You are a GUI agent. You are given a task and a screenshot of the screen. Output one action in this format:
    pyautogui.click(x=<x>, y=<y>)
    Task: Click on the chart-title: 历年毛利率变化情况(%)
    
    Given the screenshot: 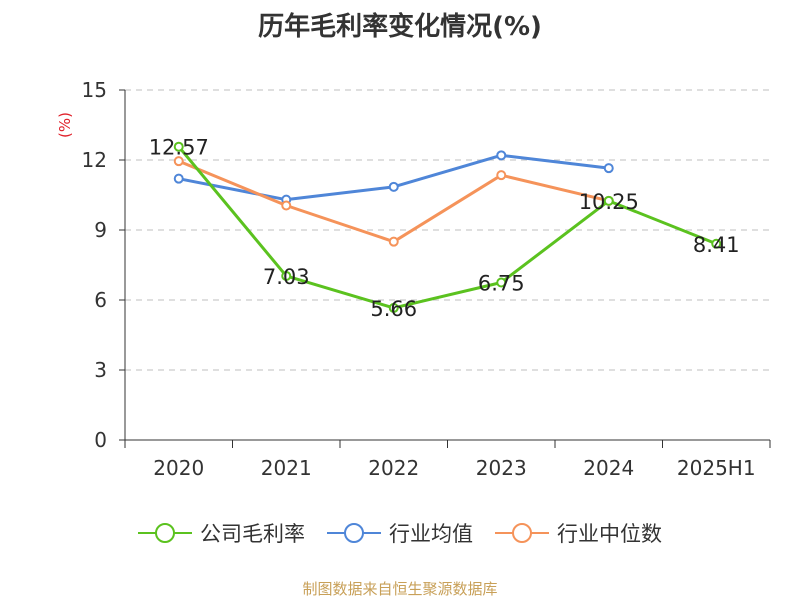 What is the action you would take?
    pyautogui.click(x=400, y=27)
    